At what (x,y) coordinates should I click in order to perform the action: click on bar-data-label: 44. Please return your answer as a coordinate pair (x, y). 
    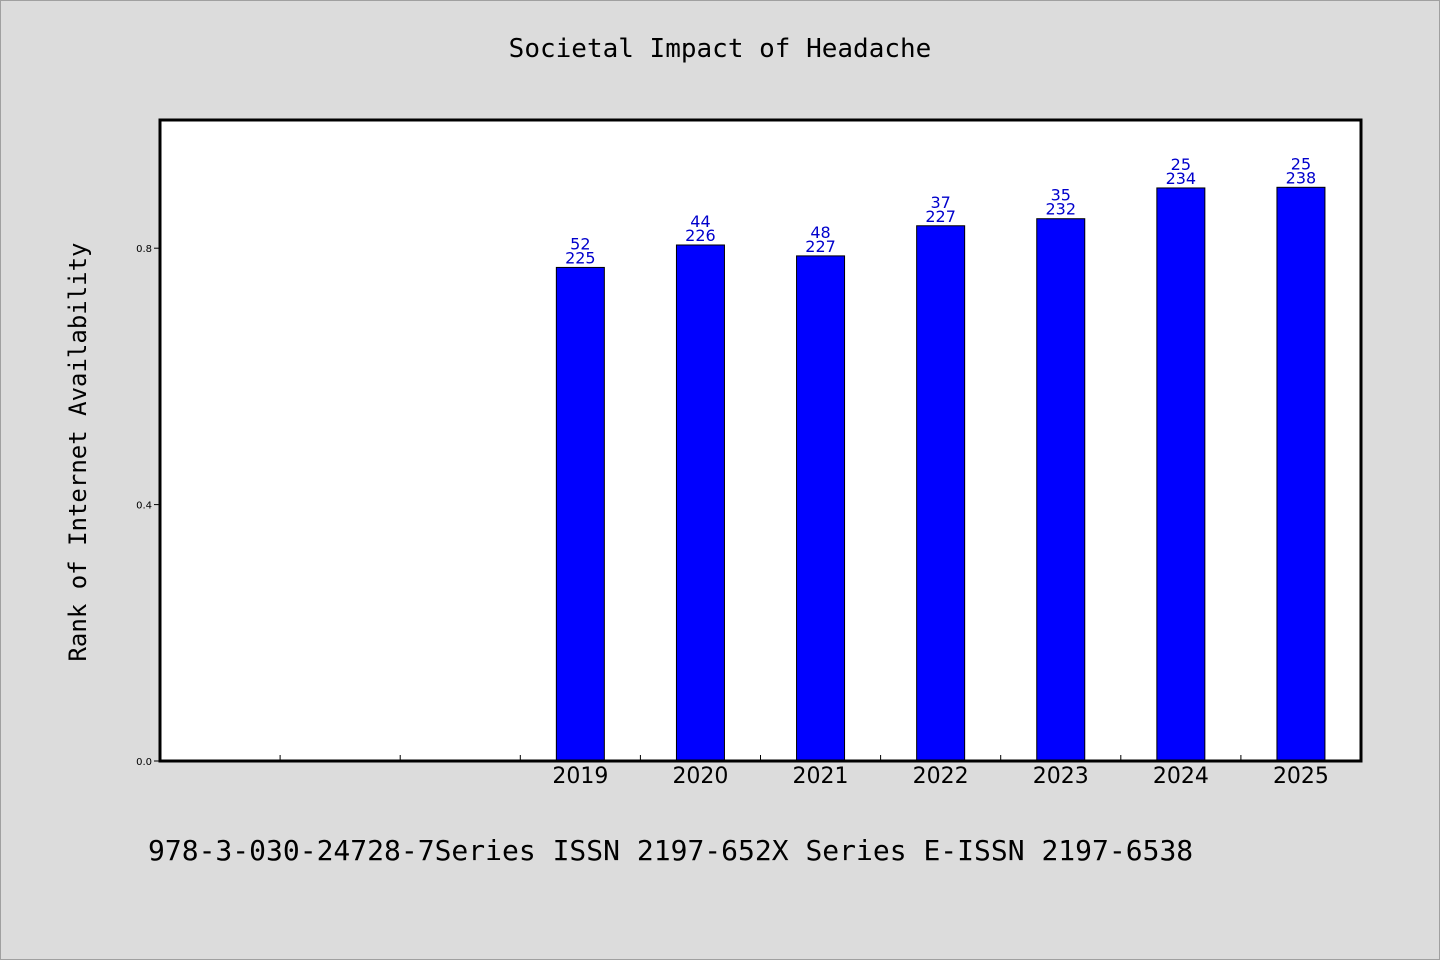
    Looking at the image, I should click on (700, 221).